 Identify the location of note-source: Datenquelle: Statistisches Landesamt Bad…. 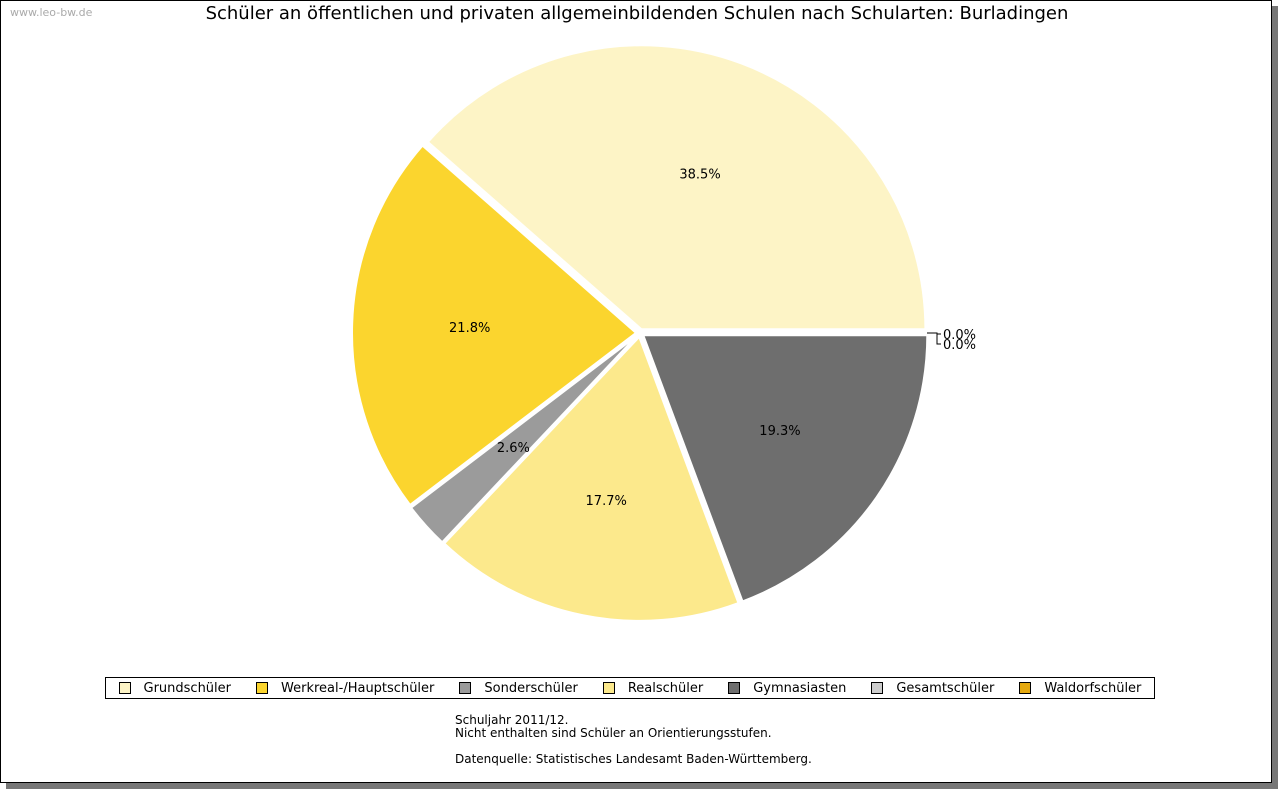
(633, 759).